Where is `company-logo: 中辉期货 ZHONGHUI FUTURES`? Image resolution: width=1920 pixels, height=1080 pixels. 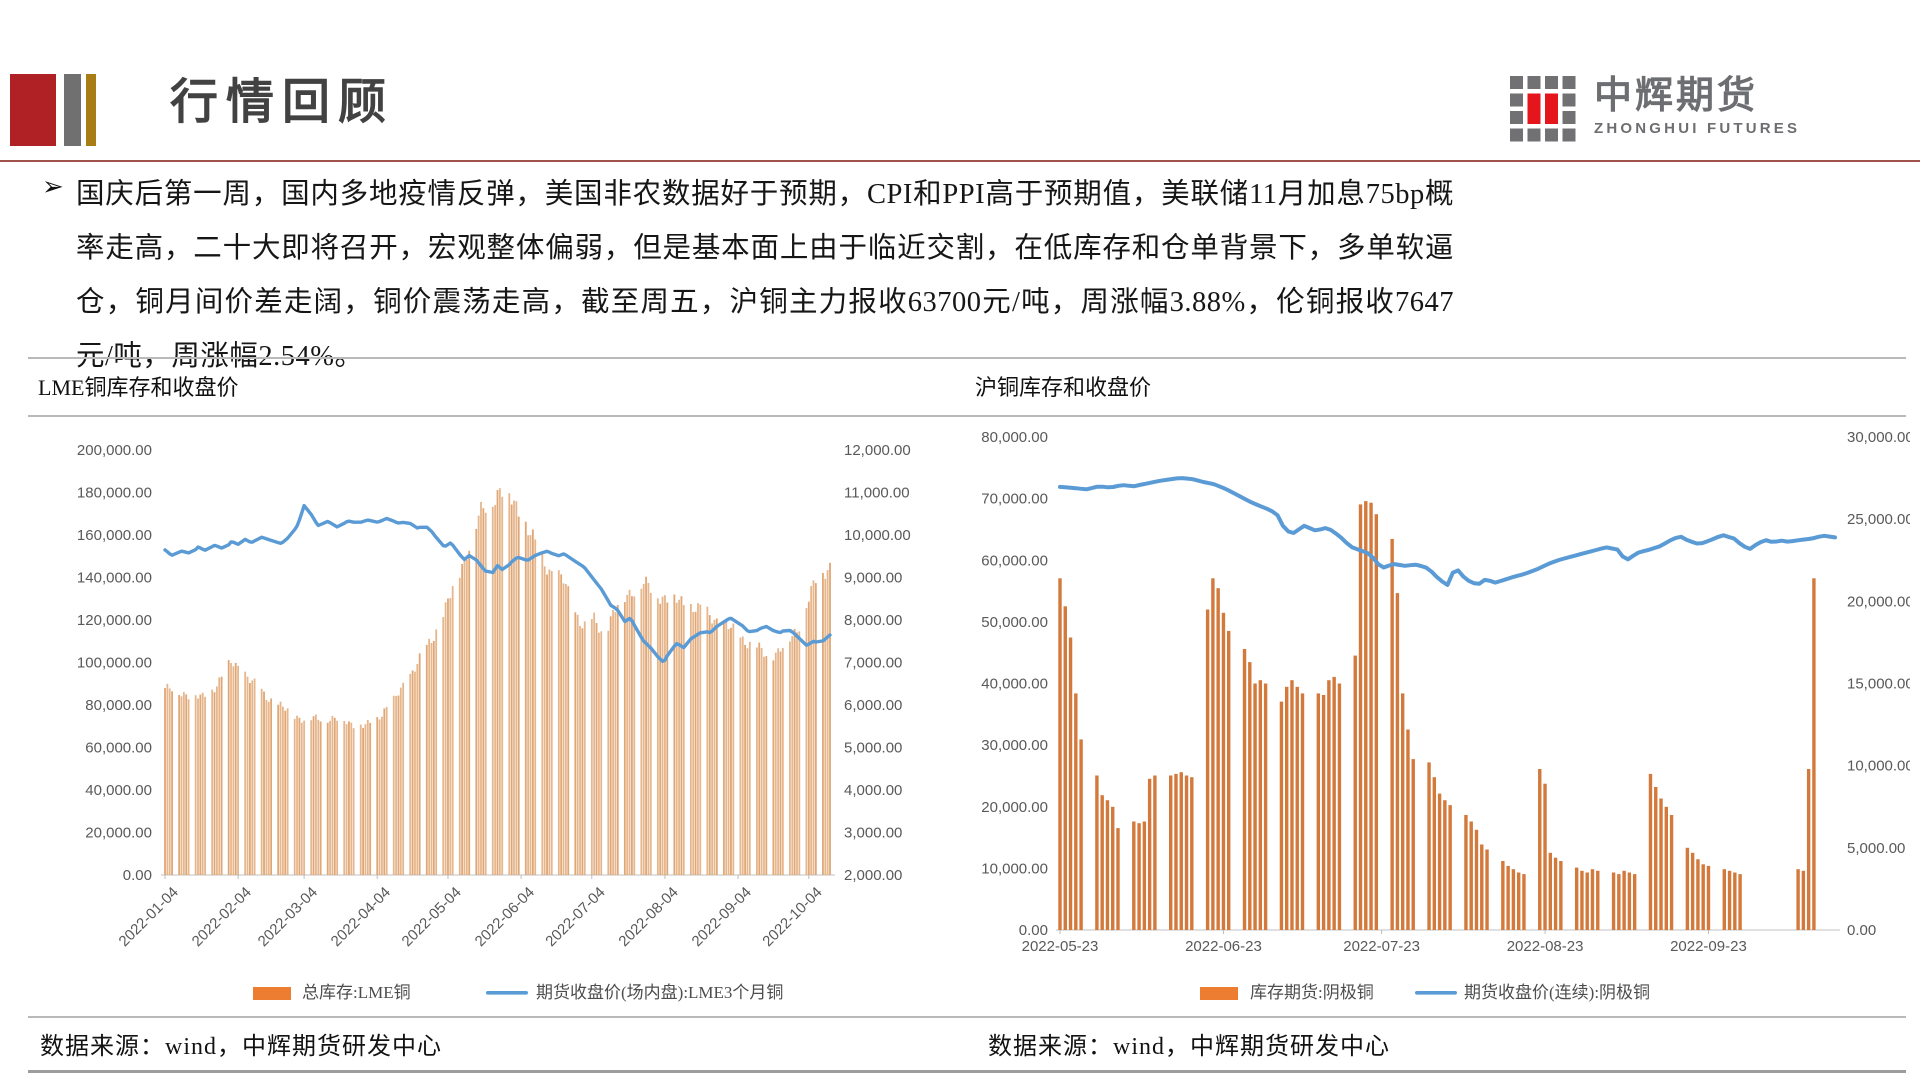
company-logo: 中辉期货 ZHONGHUI FUTURES is located at coordinates (1655, 110).